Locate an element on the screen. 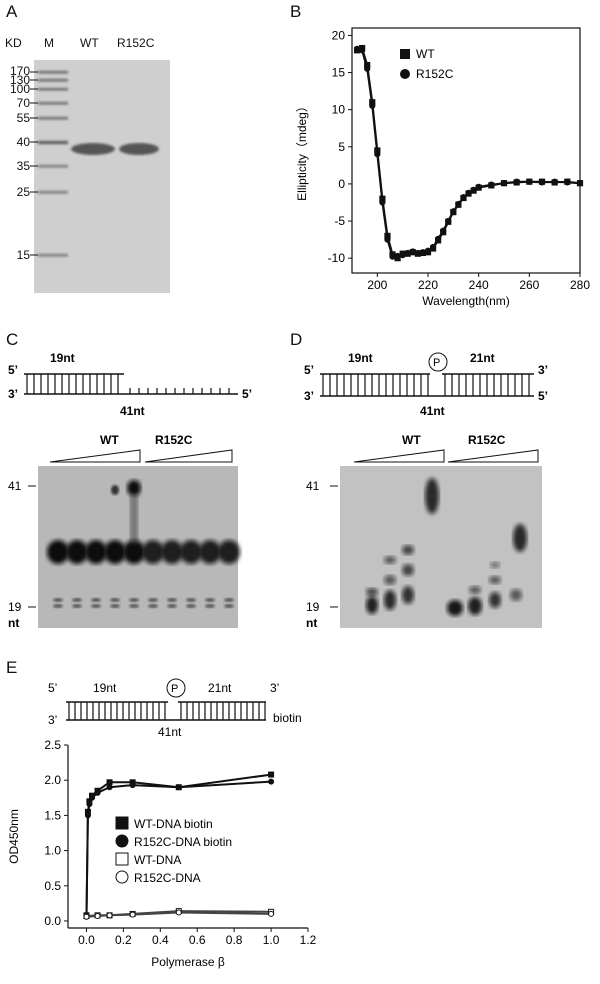 This screenshot has height=984, width=600. phosphate-icon is located at coordinates (176, 688).